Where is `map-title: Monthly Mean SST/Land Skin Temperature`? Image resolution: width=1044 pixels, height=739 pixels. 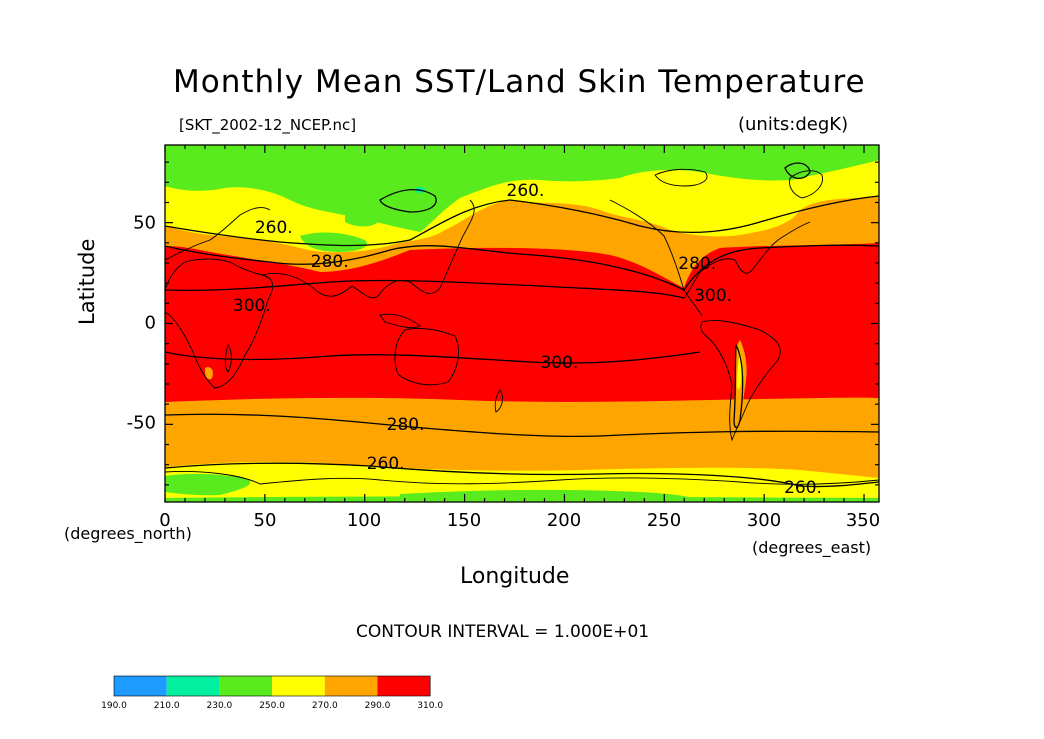 map-title: Monthly Mean SST/Land Skin Temperature is located at coordinates (519, 82).